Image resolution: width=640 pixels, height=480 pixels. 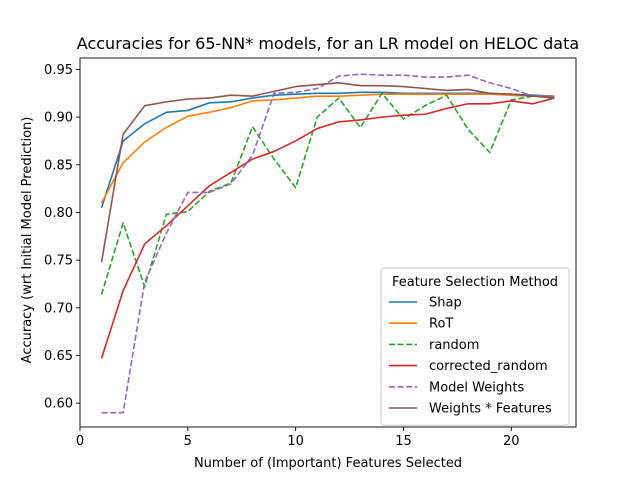 I want to click on legend-label: Model Weights, so click(x=476, y=387).